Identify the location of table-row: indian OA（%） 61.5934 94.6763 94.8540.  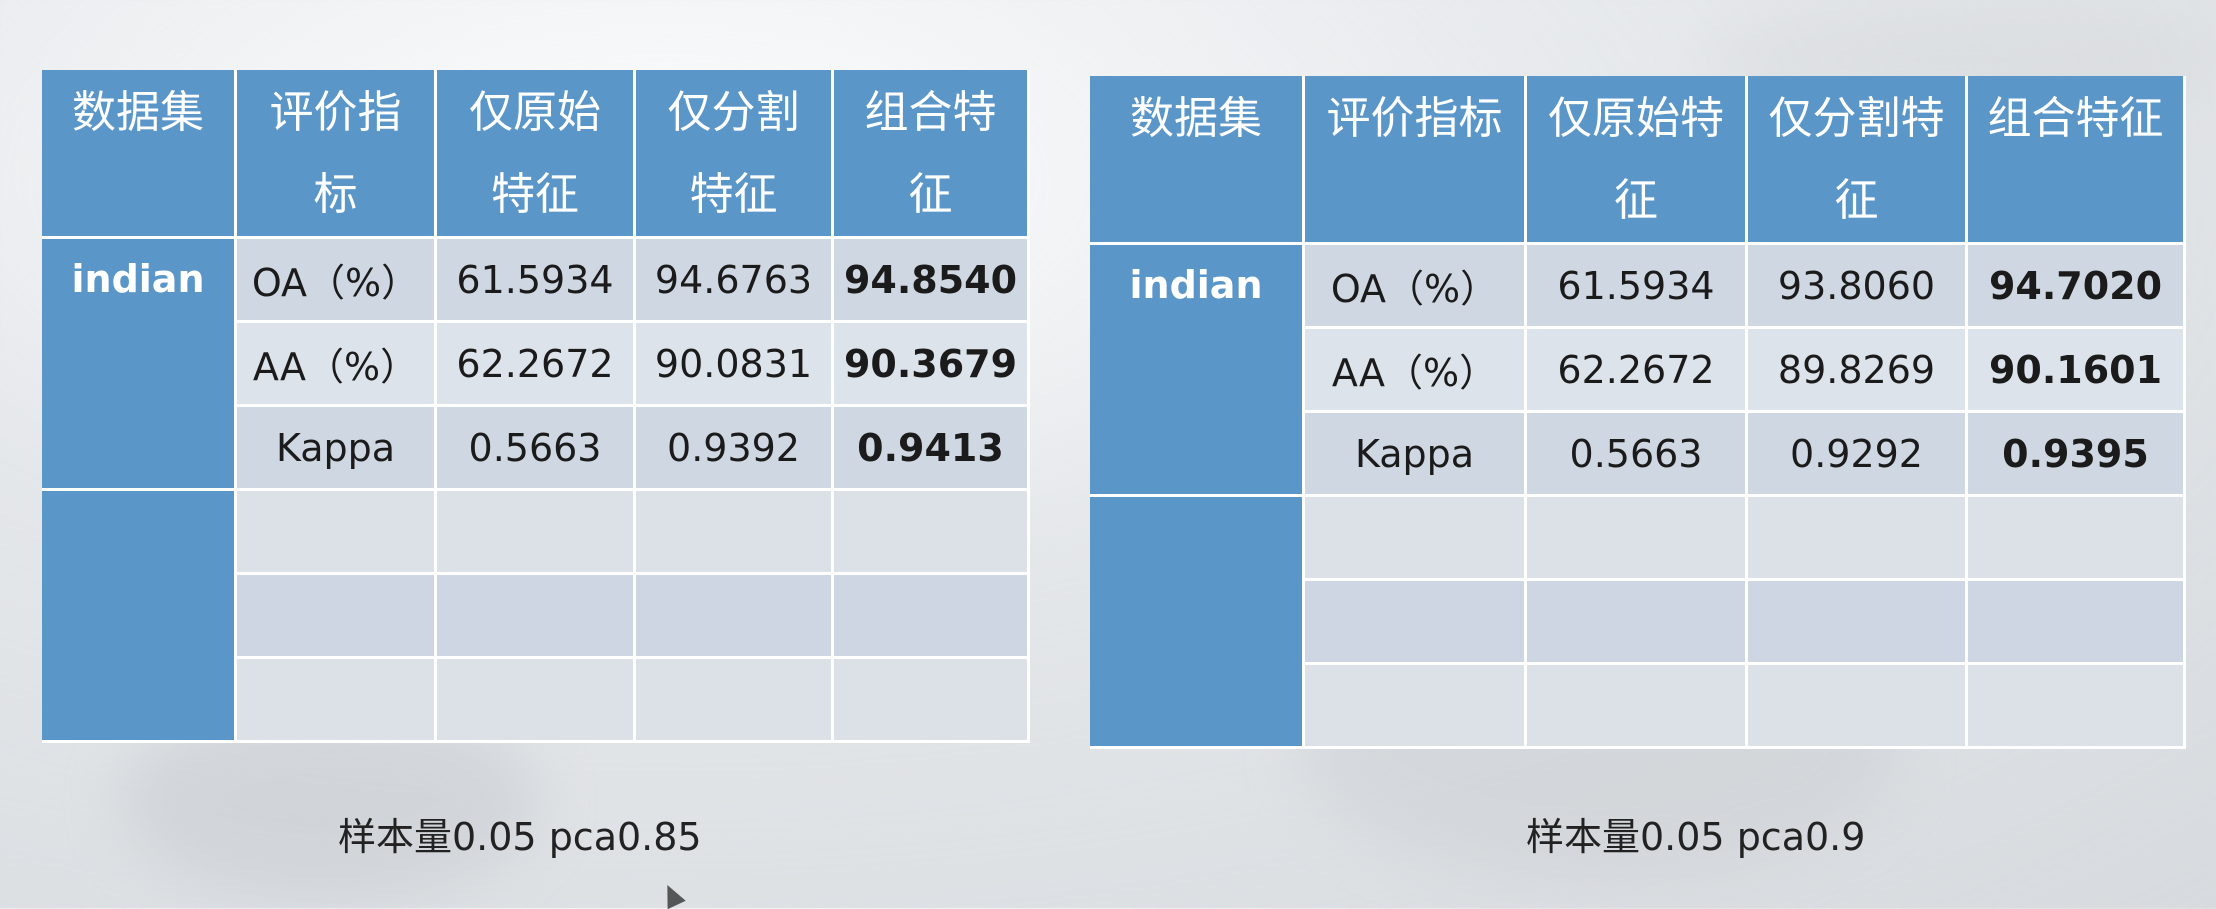
(536, 365).